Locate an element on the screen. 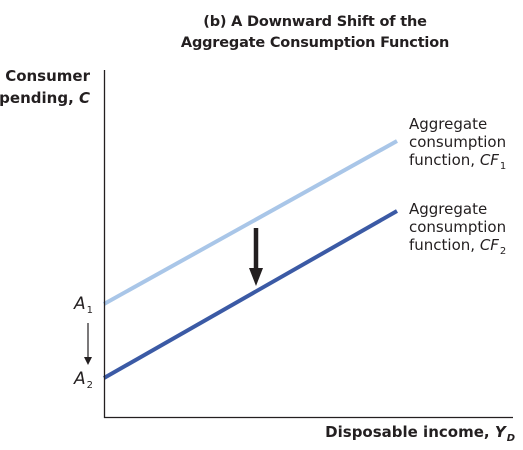 Image resolution: width=523 pixels, height=450 pixels. y-axis-label-line2: spending, C is located at coordinates (45, 98).